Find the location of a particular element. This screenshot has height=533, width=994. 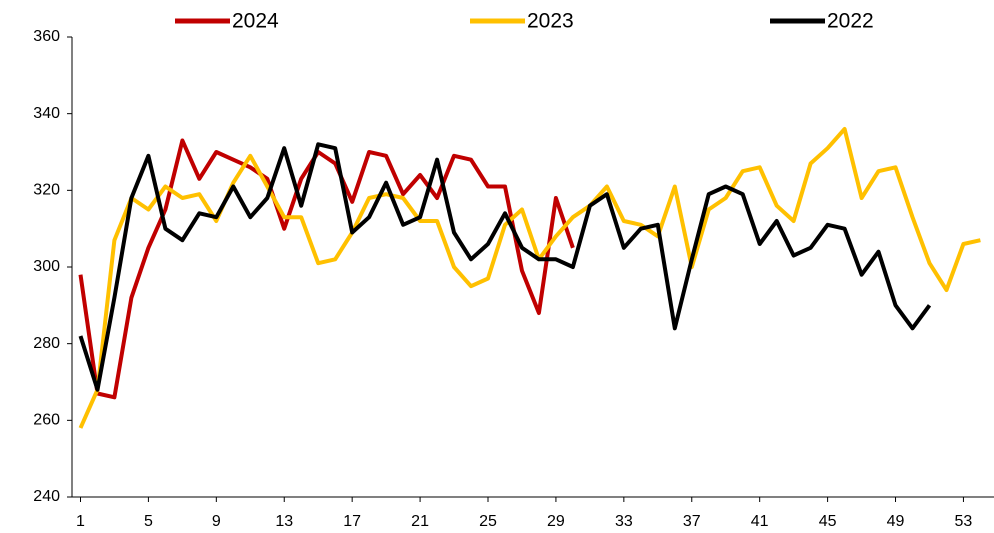

y-tick-label: 280 is located at coordinates (46, 343).